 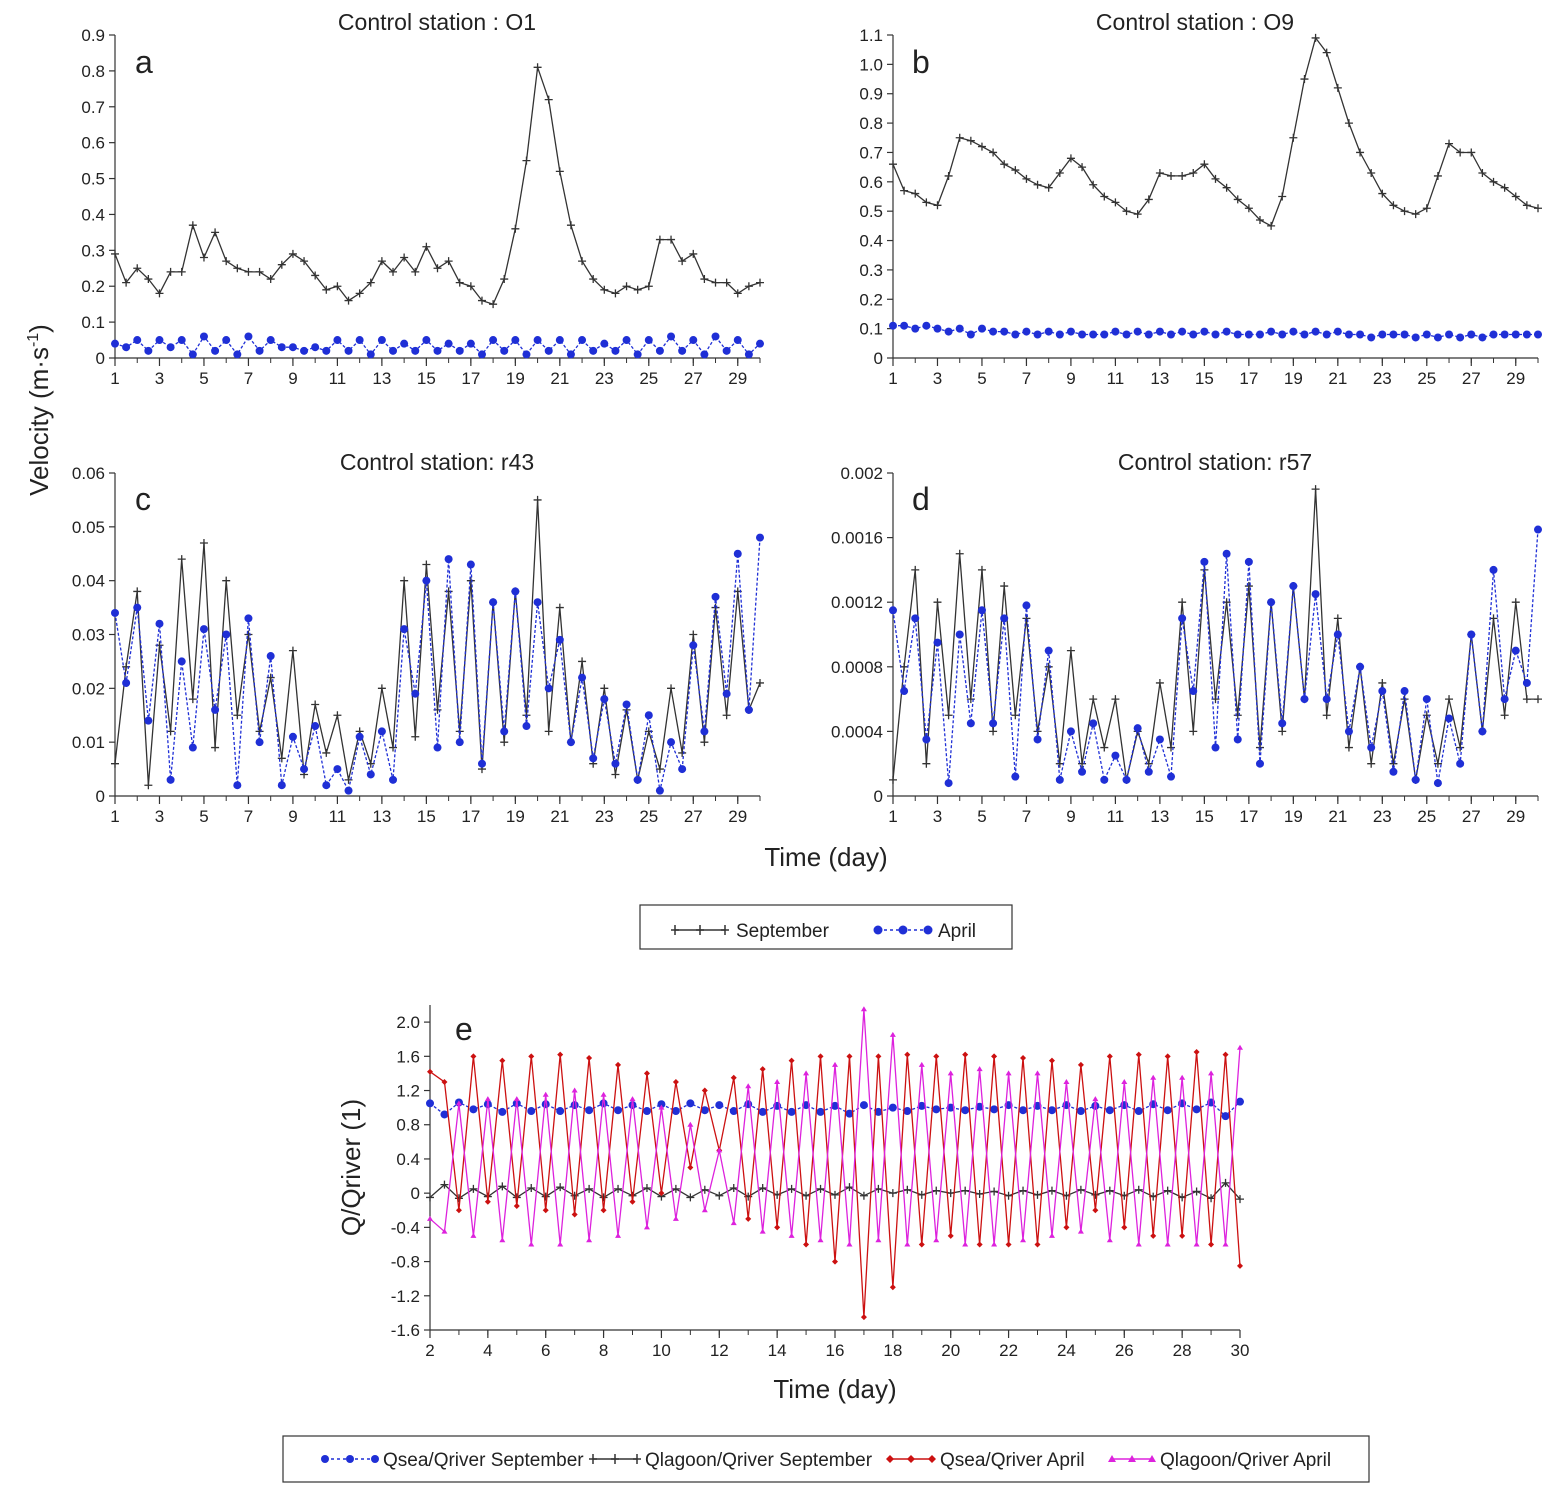 I want to click on x-tick-label: 13, so click(x=381, y=378).